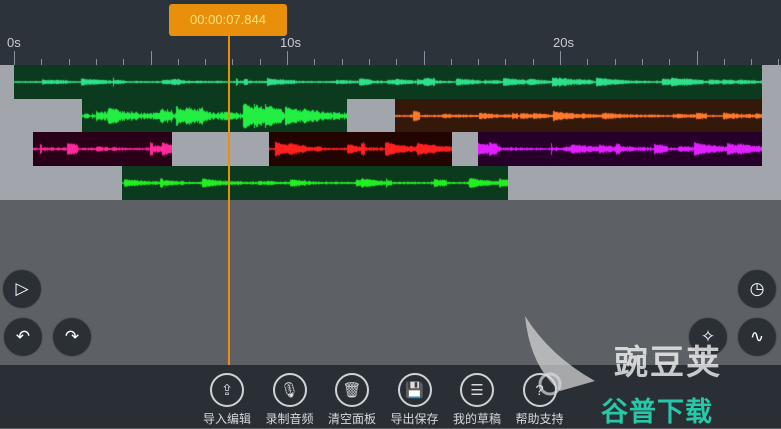 This screenshot has height=429, width=781. I want to click on timer-icon: ◷, so click(757, 288).